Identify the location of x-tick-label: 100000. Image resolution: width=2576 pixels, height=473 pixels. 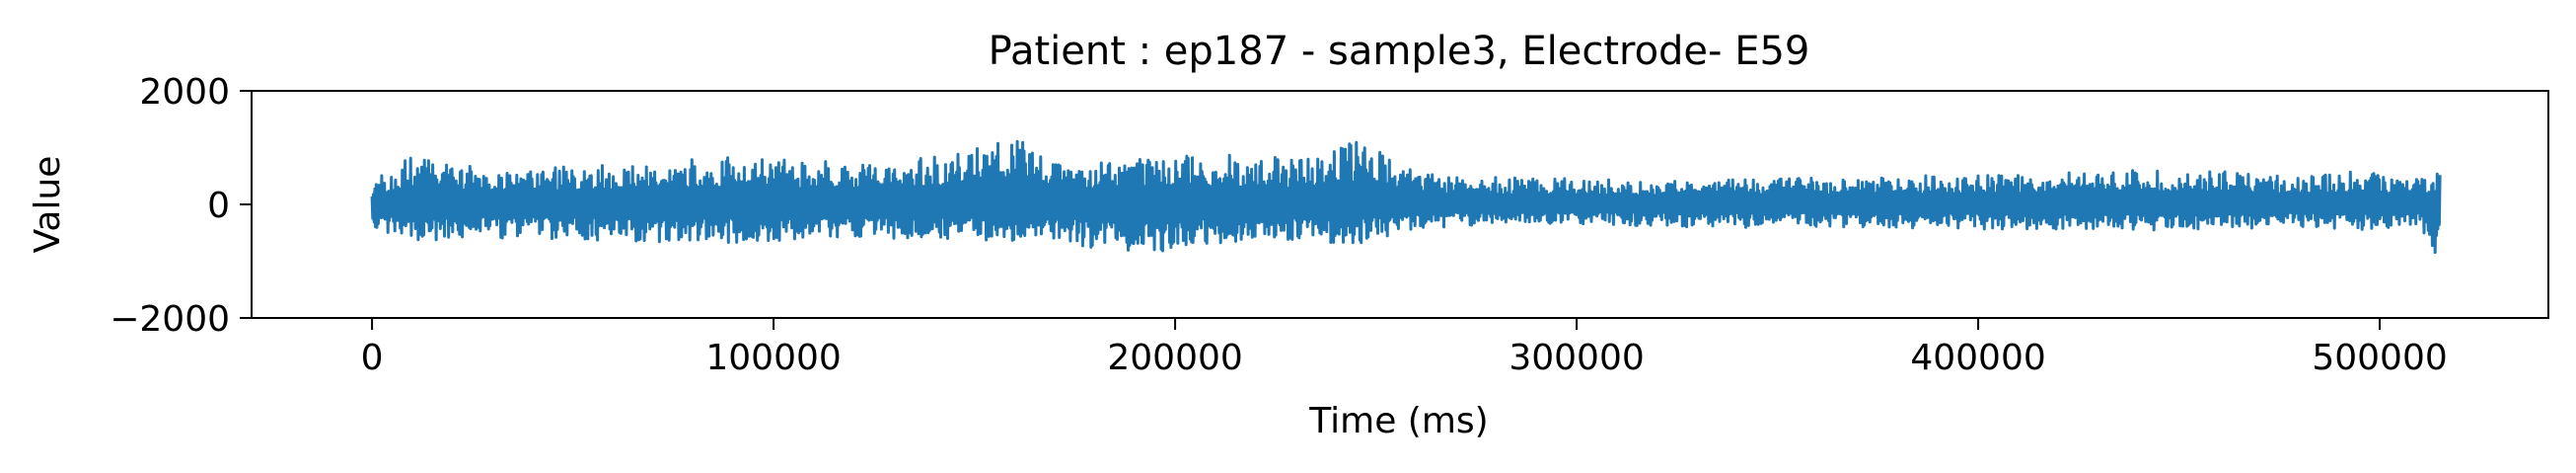
(773, 358).